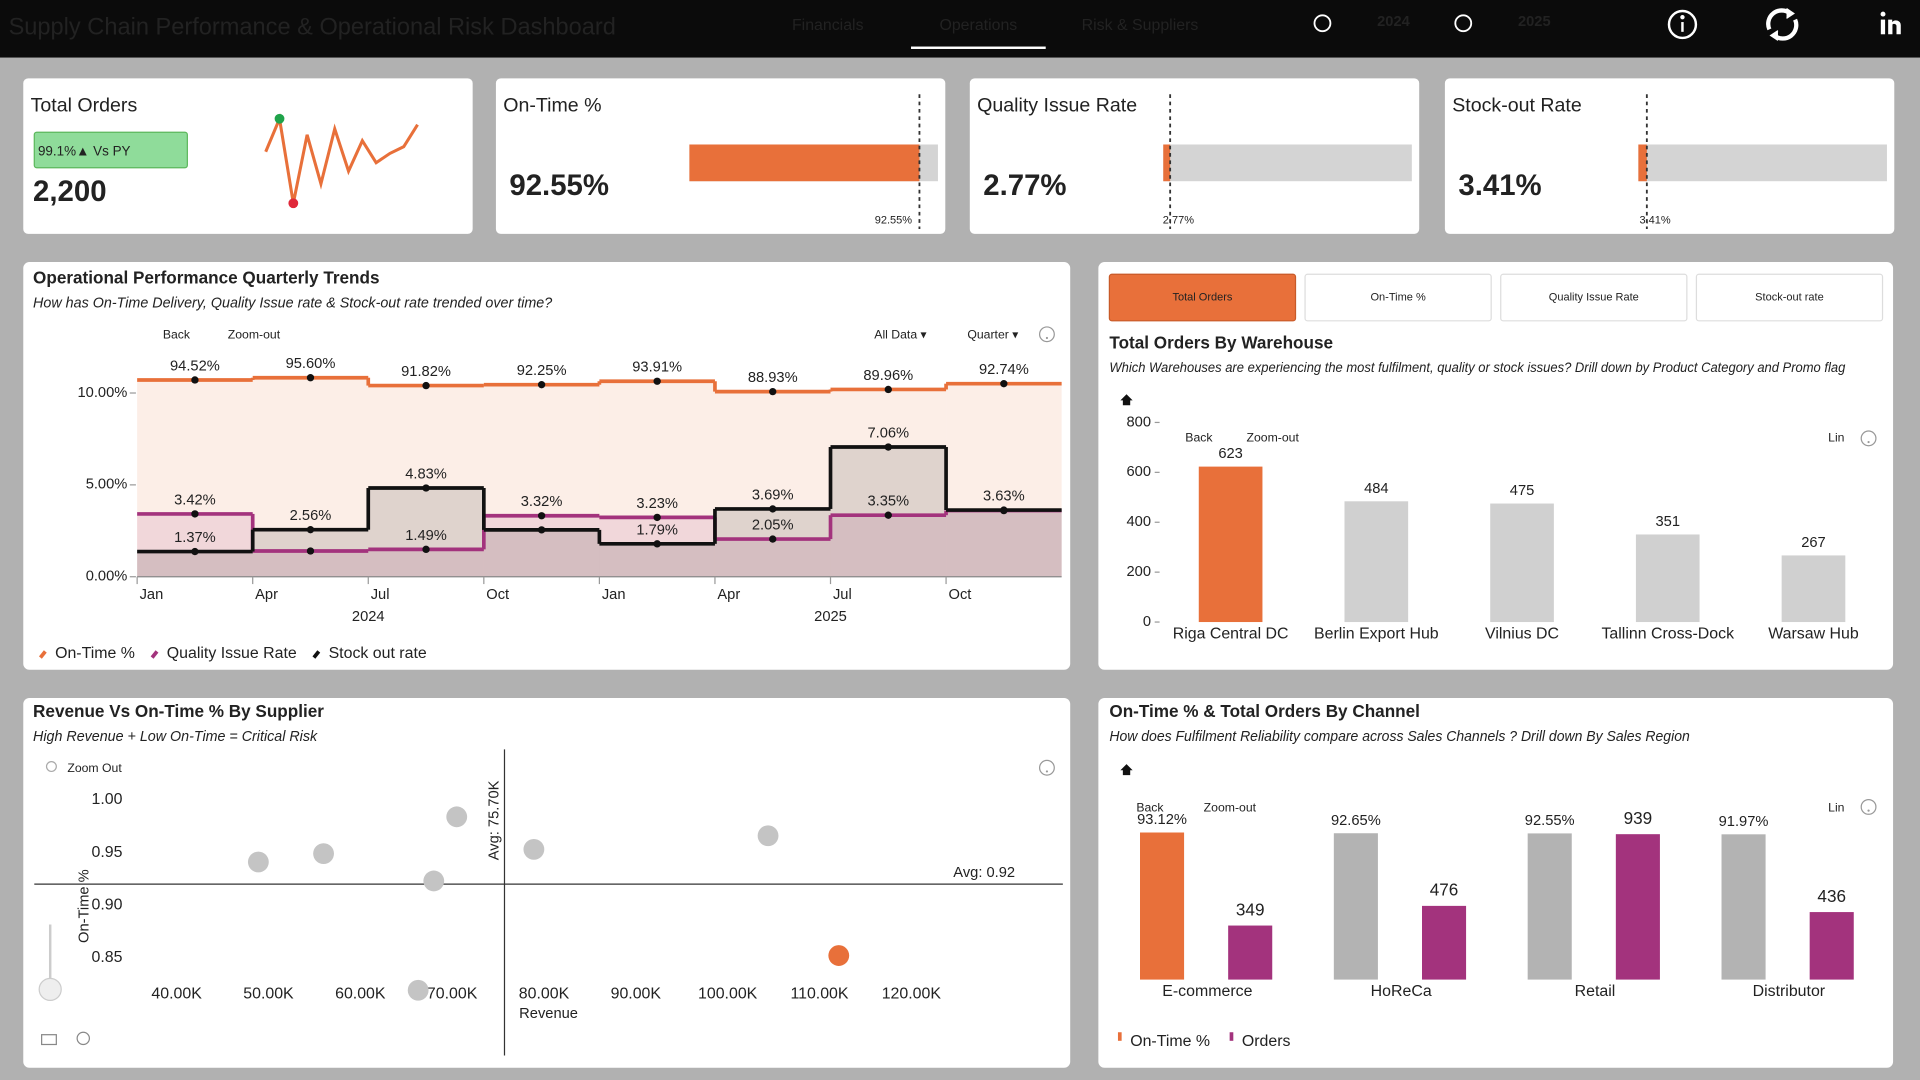  Describe the element at coordinates (50, 989) in the screenshot. I see `zoom-slider-knob` at that location.